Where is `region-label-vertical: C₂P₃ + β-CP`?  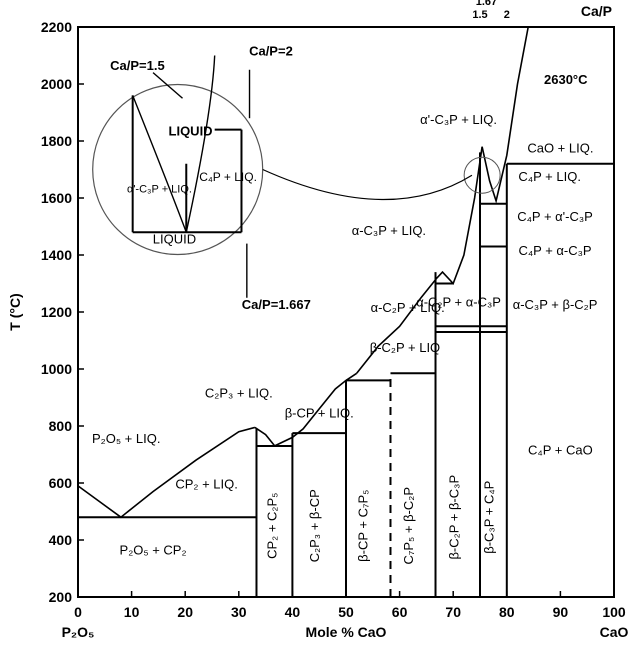
region-label-vertical: C₂P₃ + β-CP is located at coordinates (314, 525).